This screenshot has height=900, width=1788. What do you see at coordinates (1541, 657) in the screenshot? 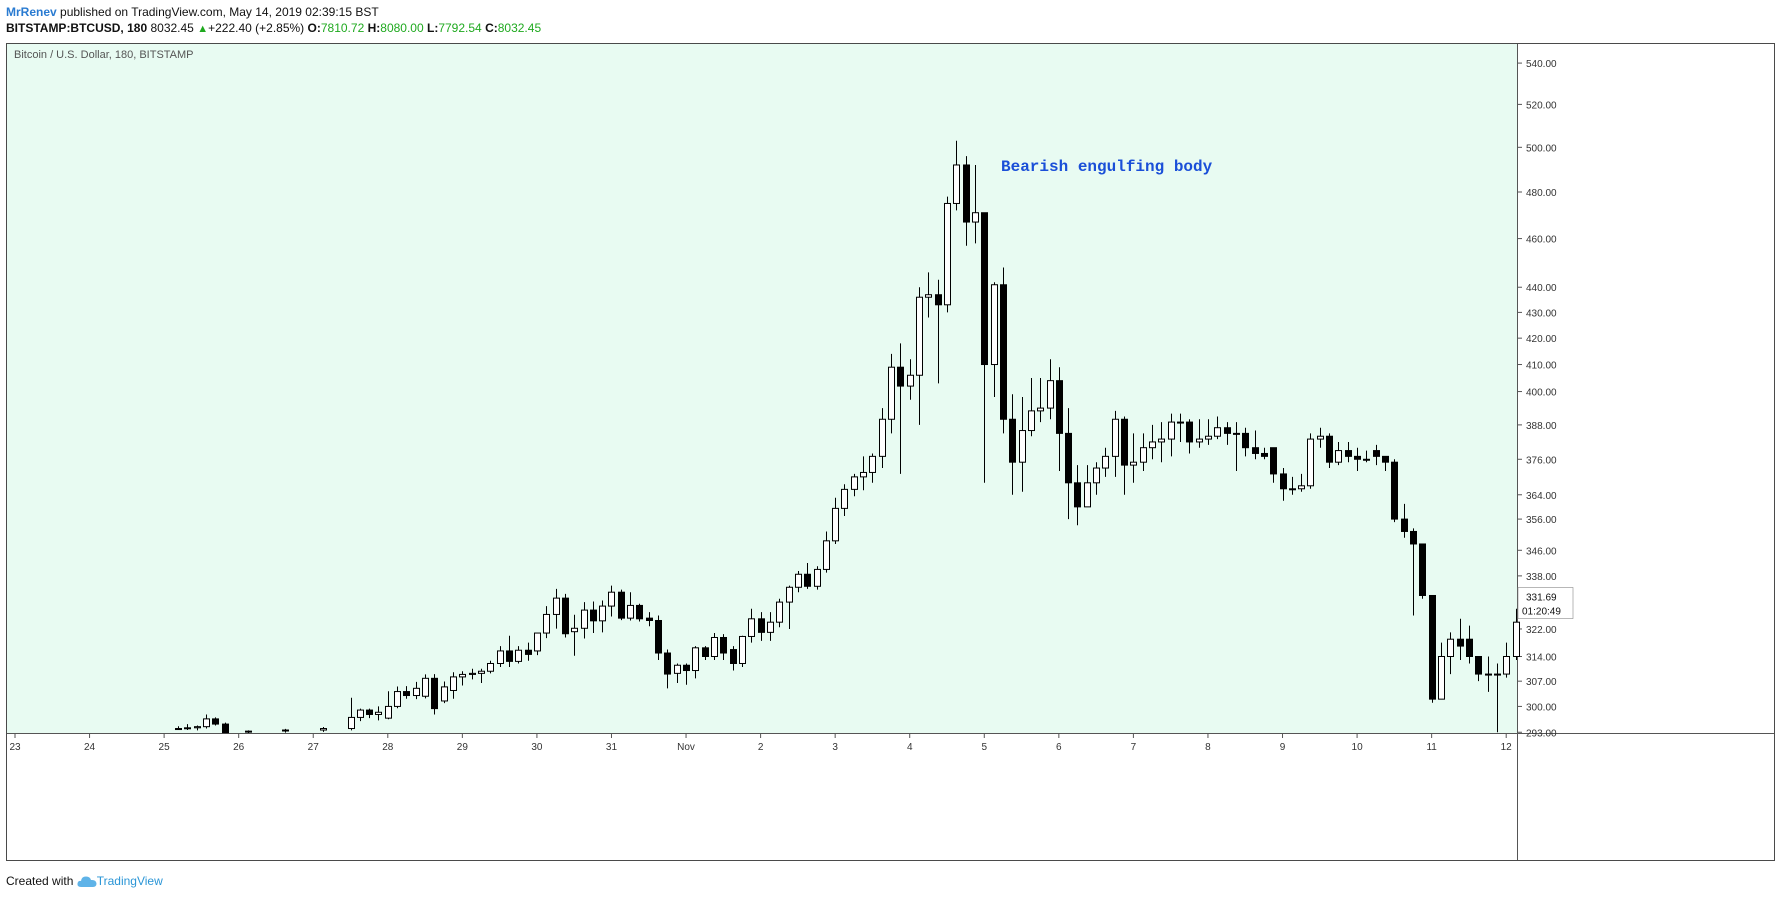
I see `y-tick-label: 314.00` at bounding box center [1541, 657].